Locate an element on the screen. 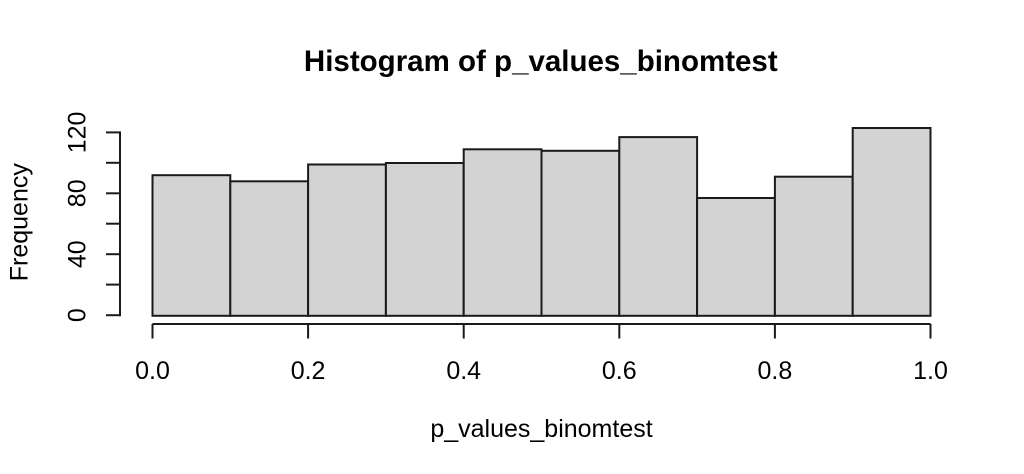 The width and height of the screenshot is (1024, 474). svg-text: 0.8 is located at coordinates (775, 371).